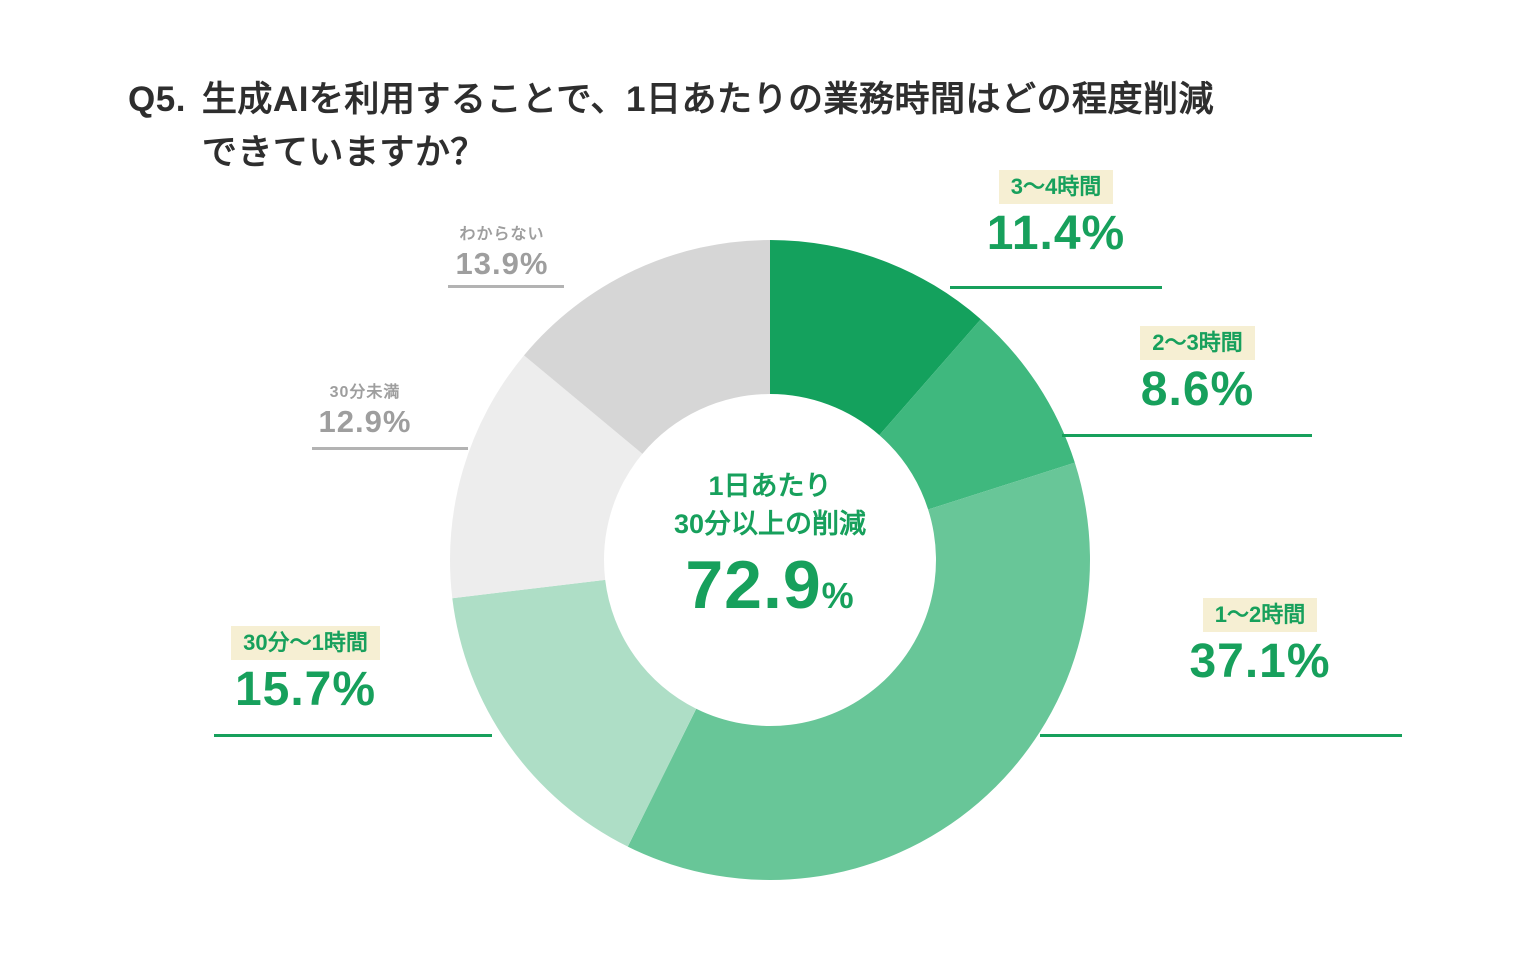 The image size is (1536, 960). I want to click on callout-under-30m-label: 30分未満, so click(365, 392).